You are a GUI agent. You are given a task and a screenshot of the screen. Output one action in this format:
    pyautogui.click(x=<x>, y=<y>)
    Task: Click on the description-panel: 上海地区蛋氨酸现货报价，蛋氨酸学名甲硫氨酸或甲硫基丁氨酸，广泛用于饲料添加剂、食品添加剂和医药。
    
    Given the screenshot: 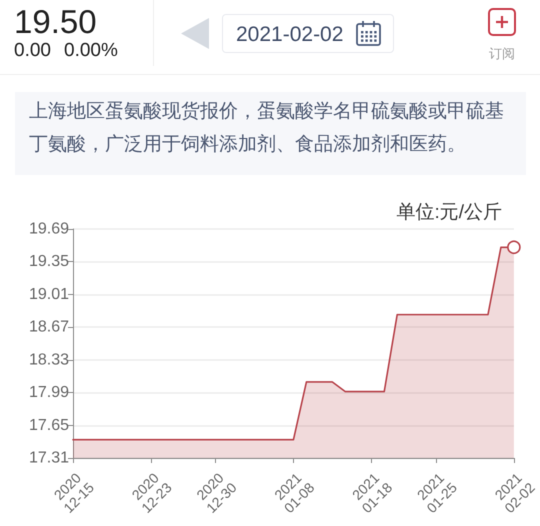 What is the action you would take?
    pyautogui.click(x=270, y=133)
    